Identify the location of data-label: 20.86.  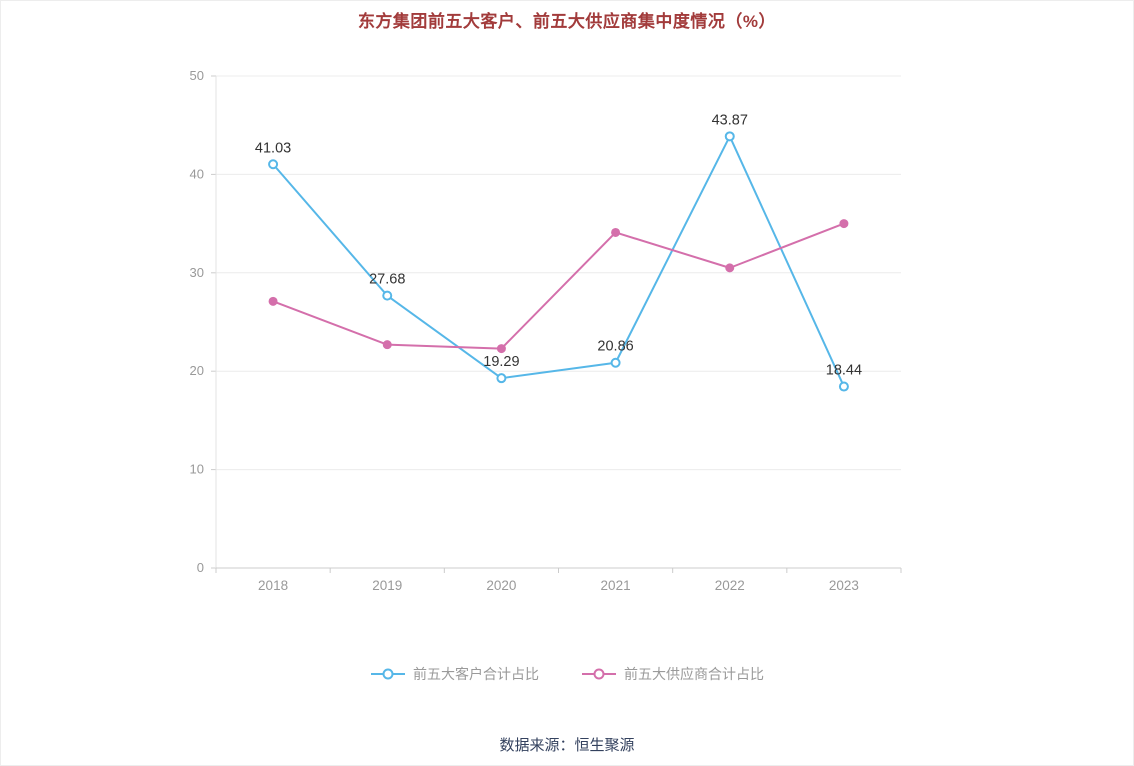
(615, 347).